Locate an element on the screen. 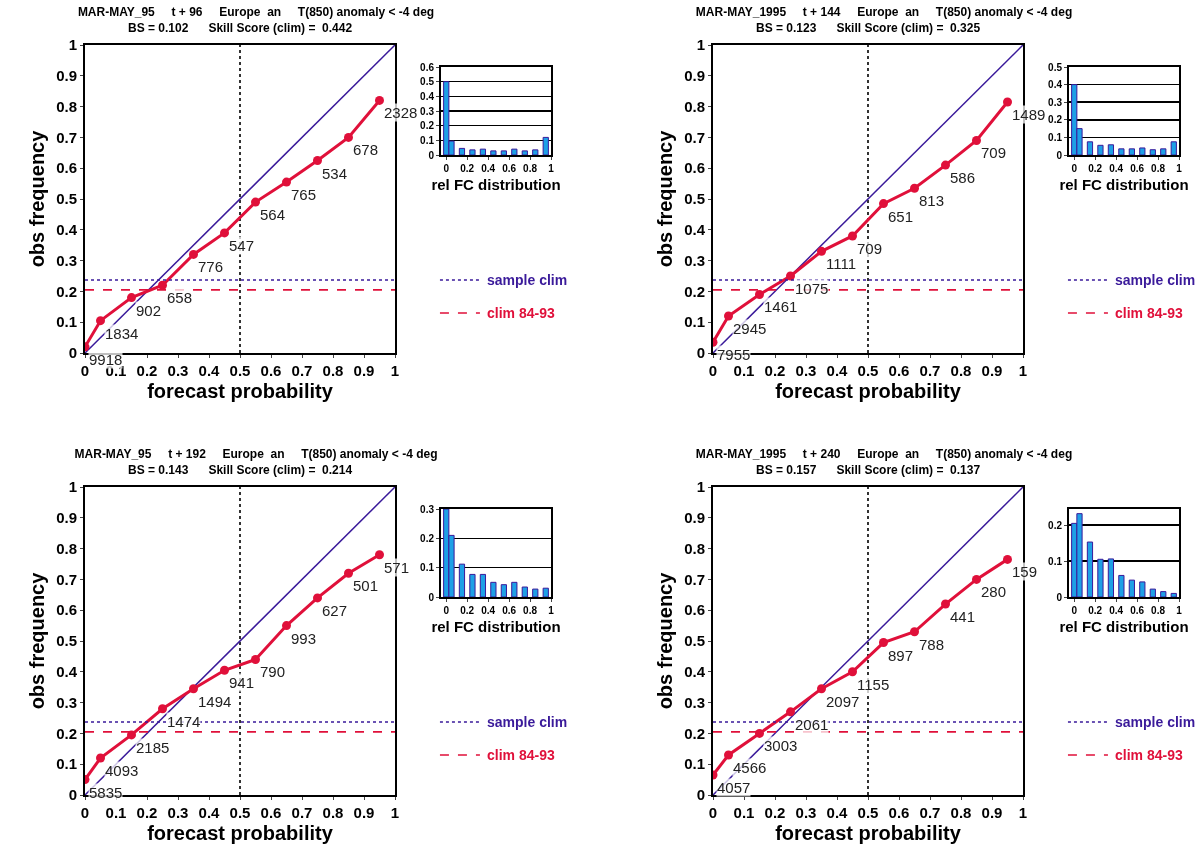  chart-title: MAR-MAY_1995 t + 144 Europe an T(850) anomaly < -4 deg is located at coordinates (884, 12).